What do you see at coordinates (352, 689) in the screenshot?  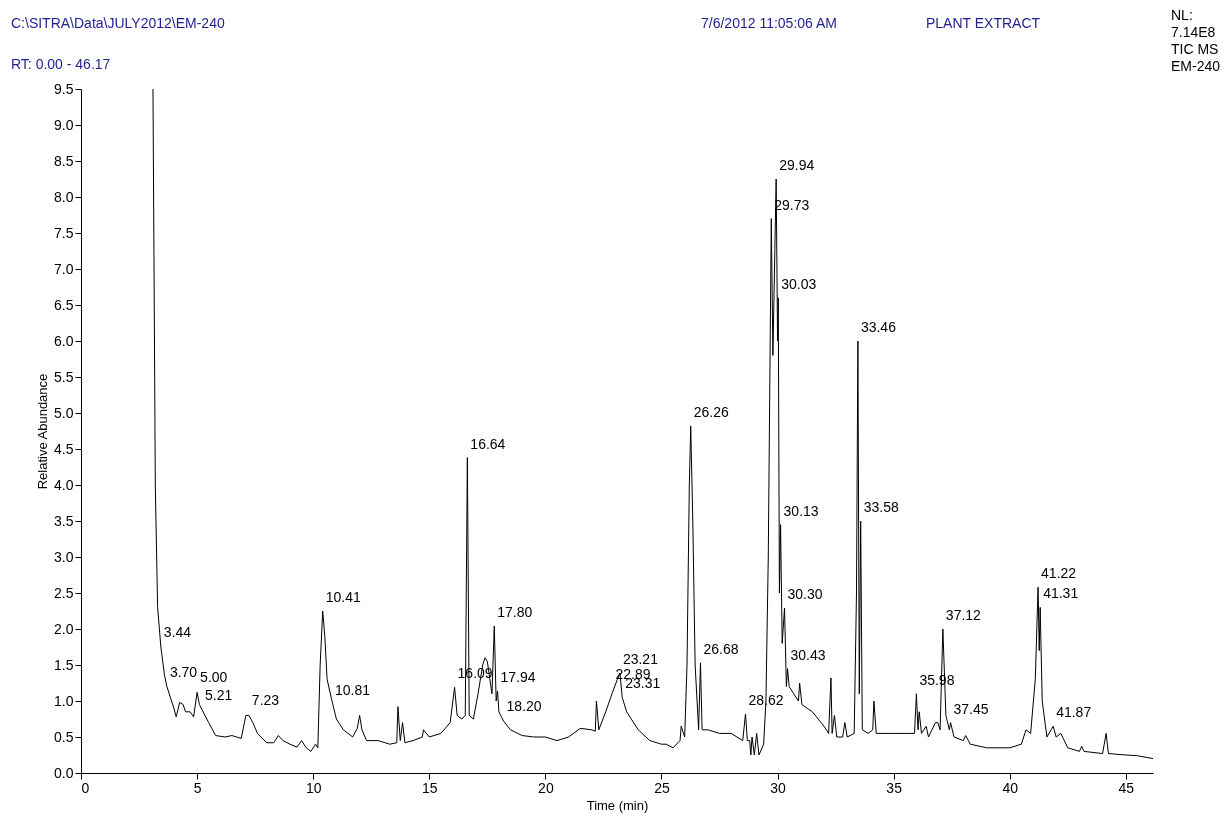 I see `annotation: 10.81` at bounding box center [352, 689].